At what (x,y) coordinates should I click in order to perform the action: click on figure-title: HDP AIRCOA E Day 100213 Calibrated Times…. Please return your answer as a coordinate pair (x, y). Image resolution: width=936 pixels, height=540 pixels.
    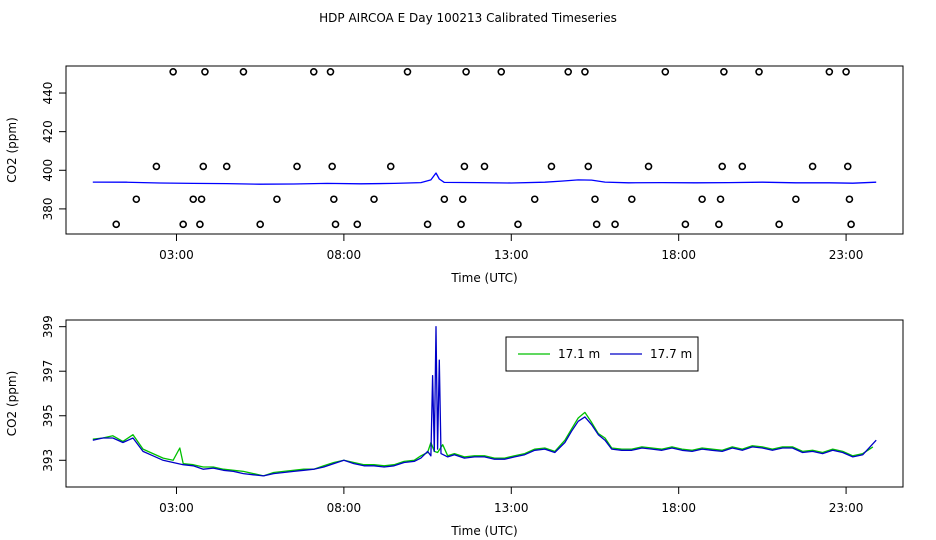
    Looking at the image, I should click on (468, 18).